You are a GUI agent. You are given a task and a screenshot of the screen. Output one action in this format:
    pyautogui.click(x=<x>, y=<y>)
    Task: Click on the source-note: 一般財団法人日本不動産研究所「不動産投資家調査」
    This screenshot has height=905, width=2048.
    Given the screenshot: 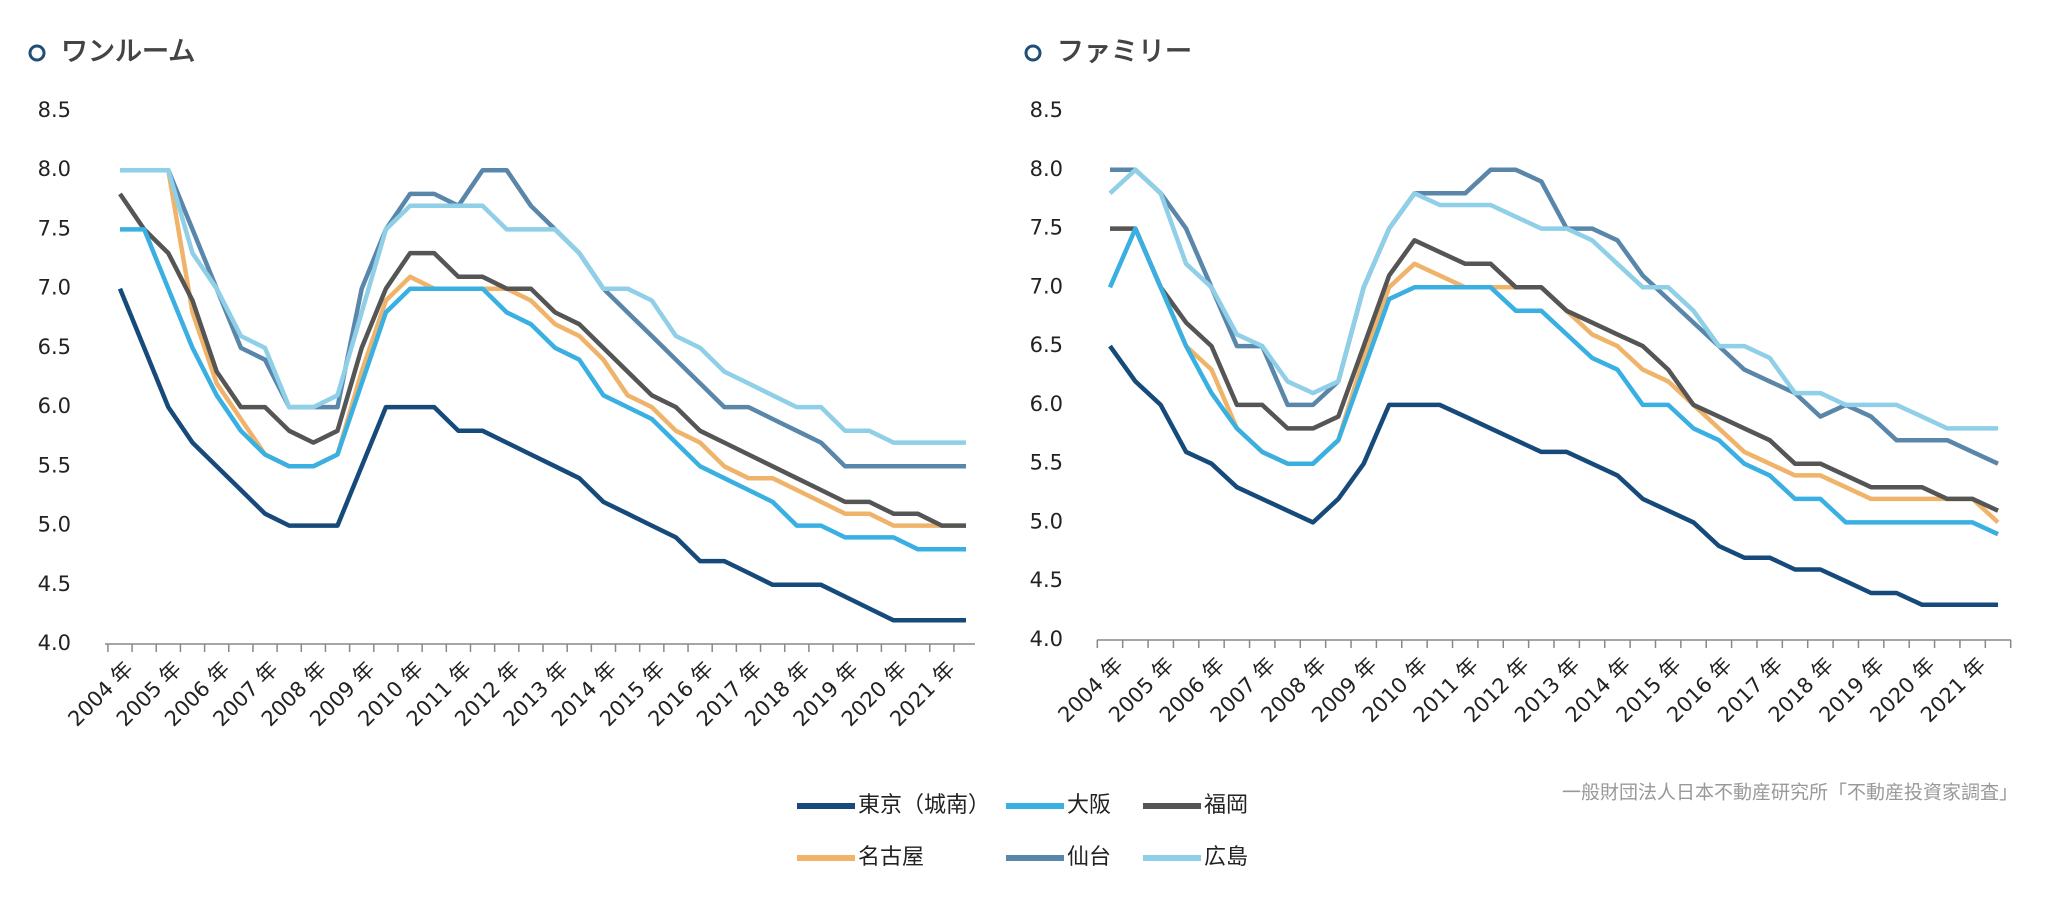 What is the action you would take?
    pyautogui.click(x=1790, y=793)
    